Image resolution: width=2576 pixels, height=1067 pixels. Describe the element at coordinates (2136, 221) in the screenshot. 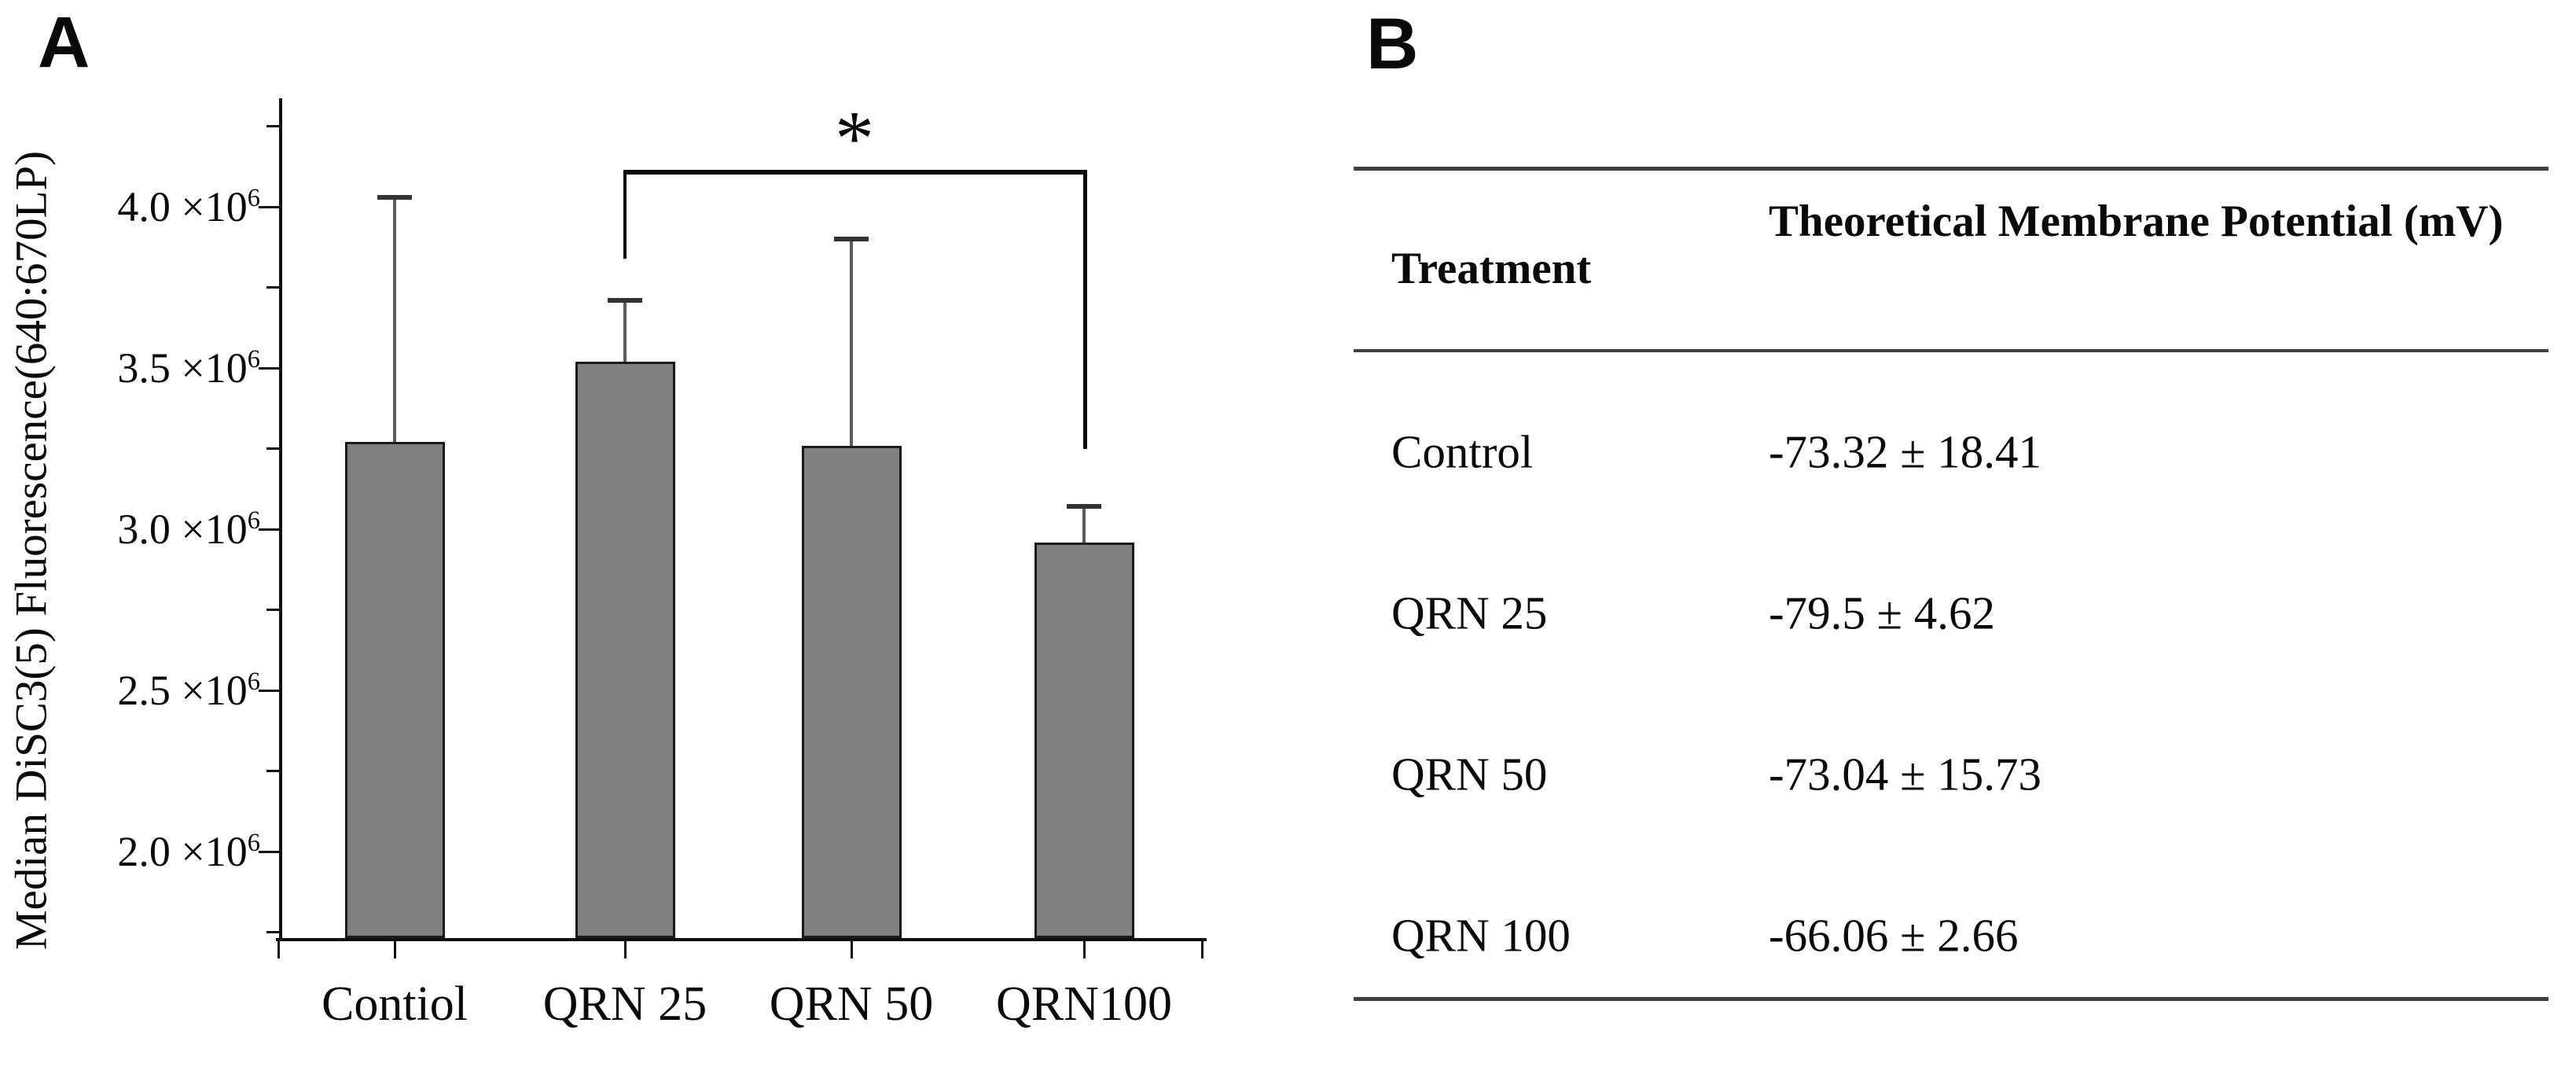

I see `table-header-potential: Theoretical Membrane Potential (mV)` at that location.